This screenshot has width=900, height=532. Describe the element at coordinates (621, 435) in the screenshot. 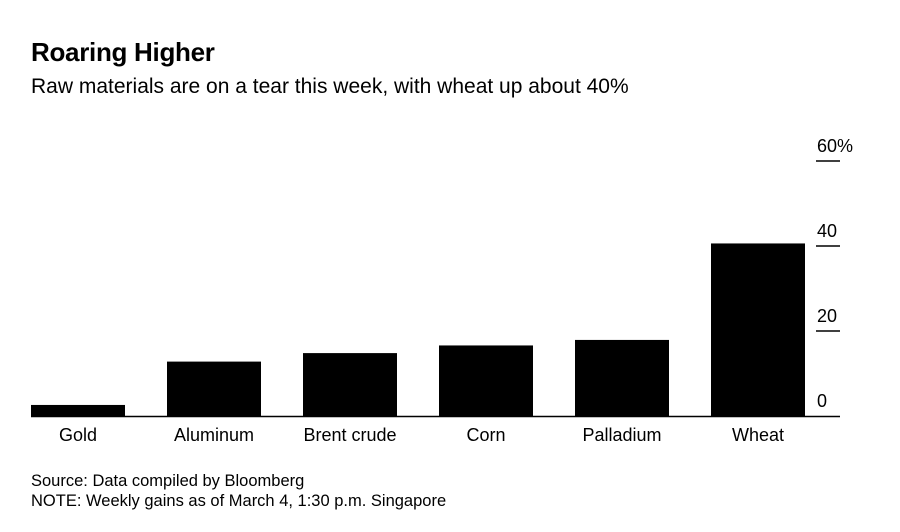

I see `x-tick-label-palladium: Palladium` at that location.